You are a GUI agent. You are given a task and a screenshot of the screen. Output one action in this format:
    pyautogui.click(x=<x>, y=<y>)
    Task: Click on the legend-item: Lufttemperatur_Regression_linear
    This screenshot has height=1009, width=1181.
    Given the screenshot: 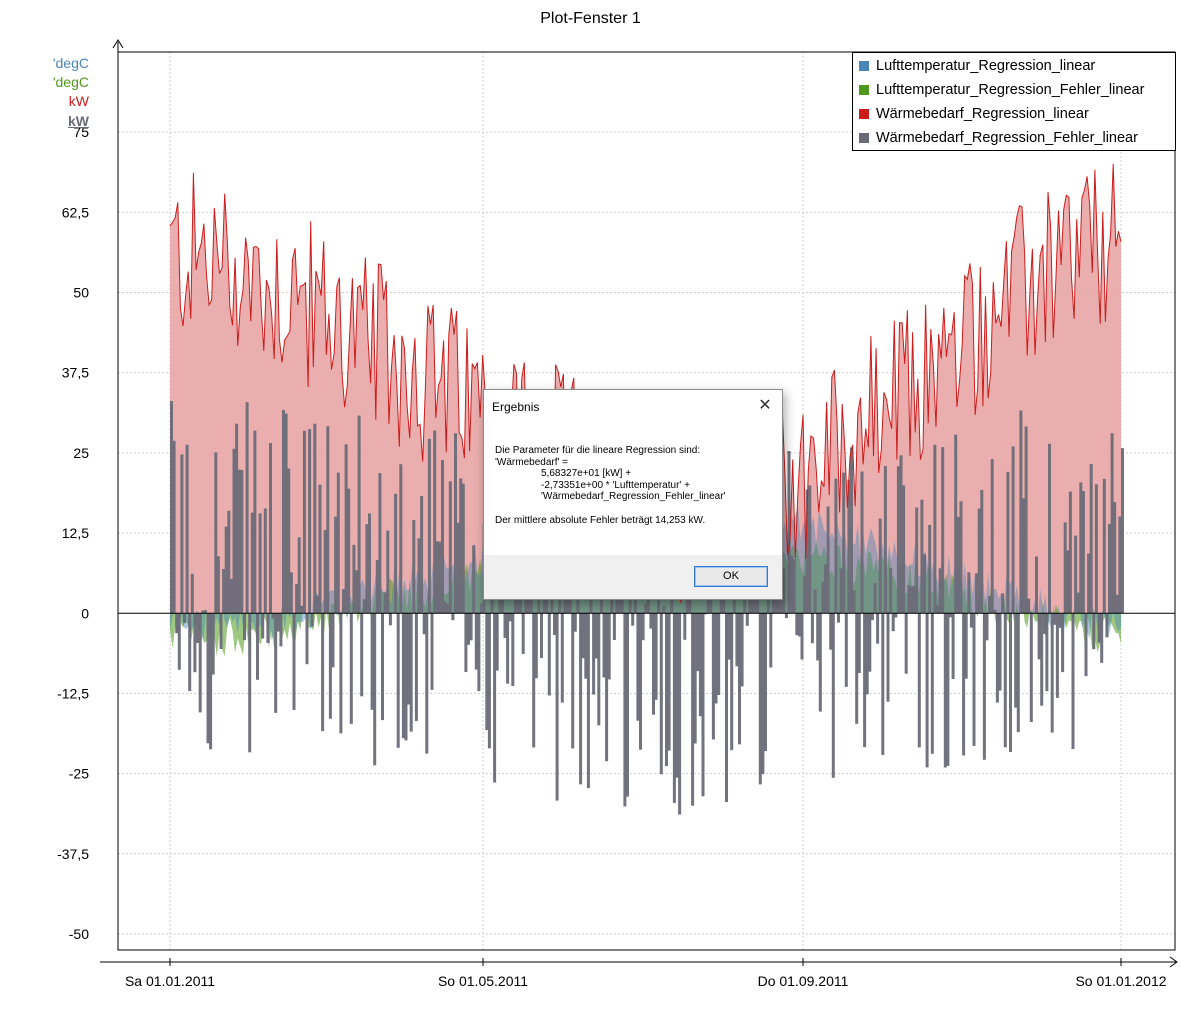 What is the action you would take?
    pyautogui.click(x=977, y=66)
    